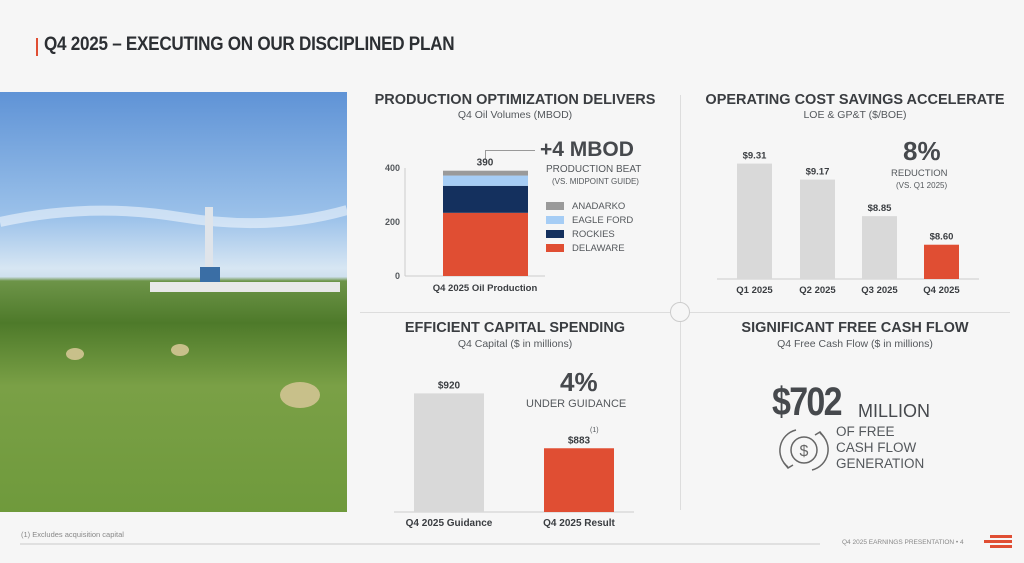 This screenshot has width=1024, height=563. Describe the element at coordinates (515, 100) in the screenshot. I see `production-title: PRODUCTION OPTIMIZATION DELIVERS` at that location.